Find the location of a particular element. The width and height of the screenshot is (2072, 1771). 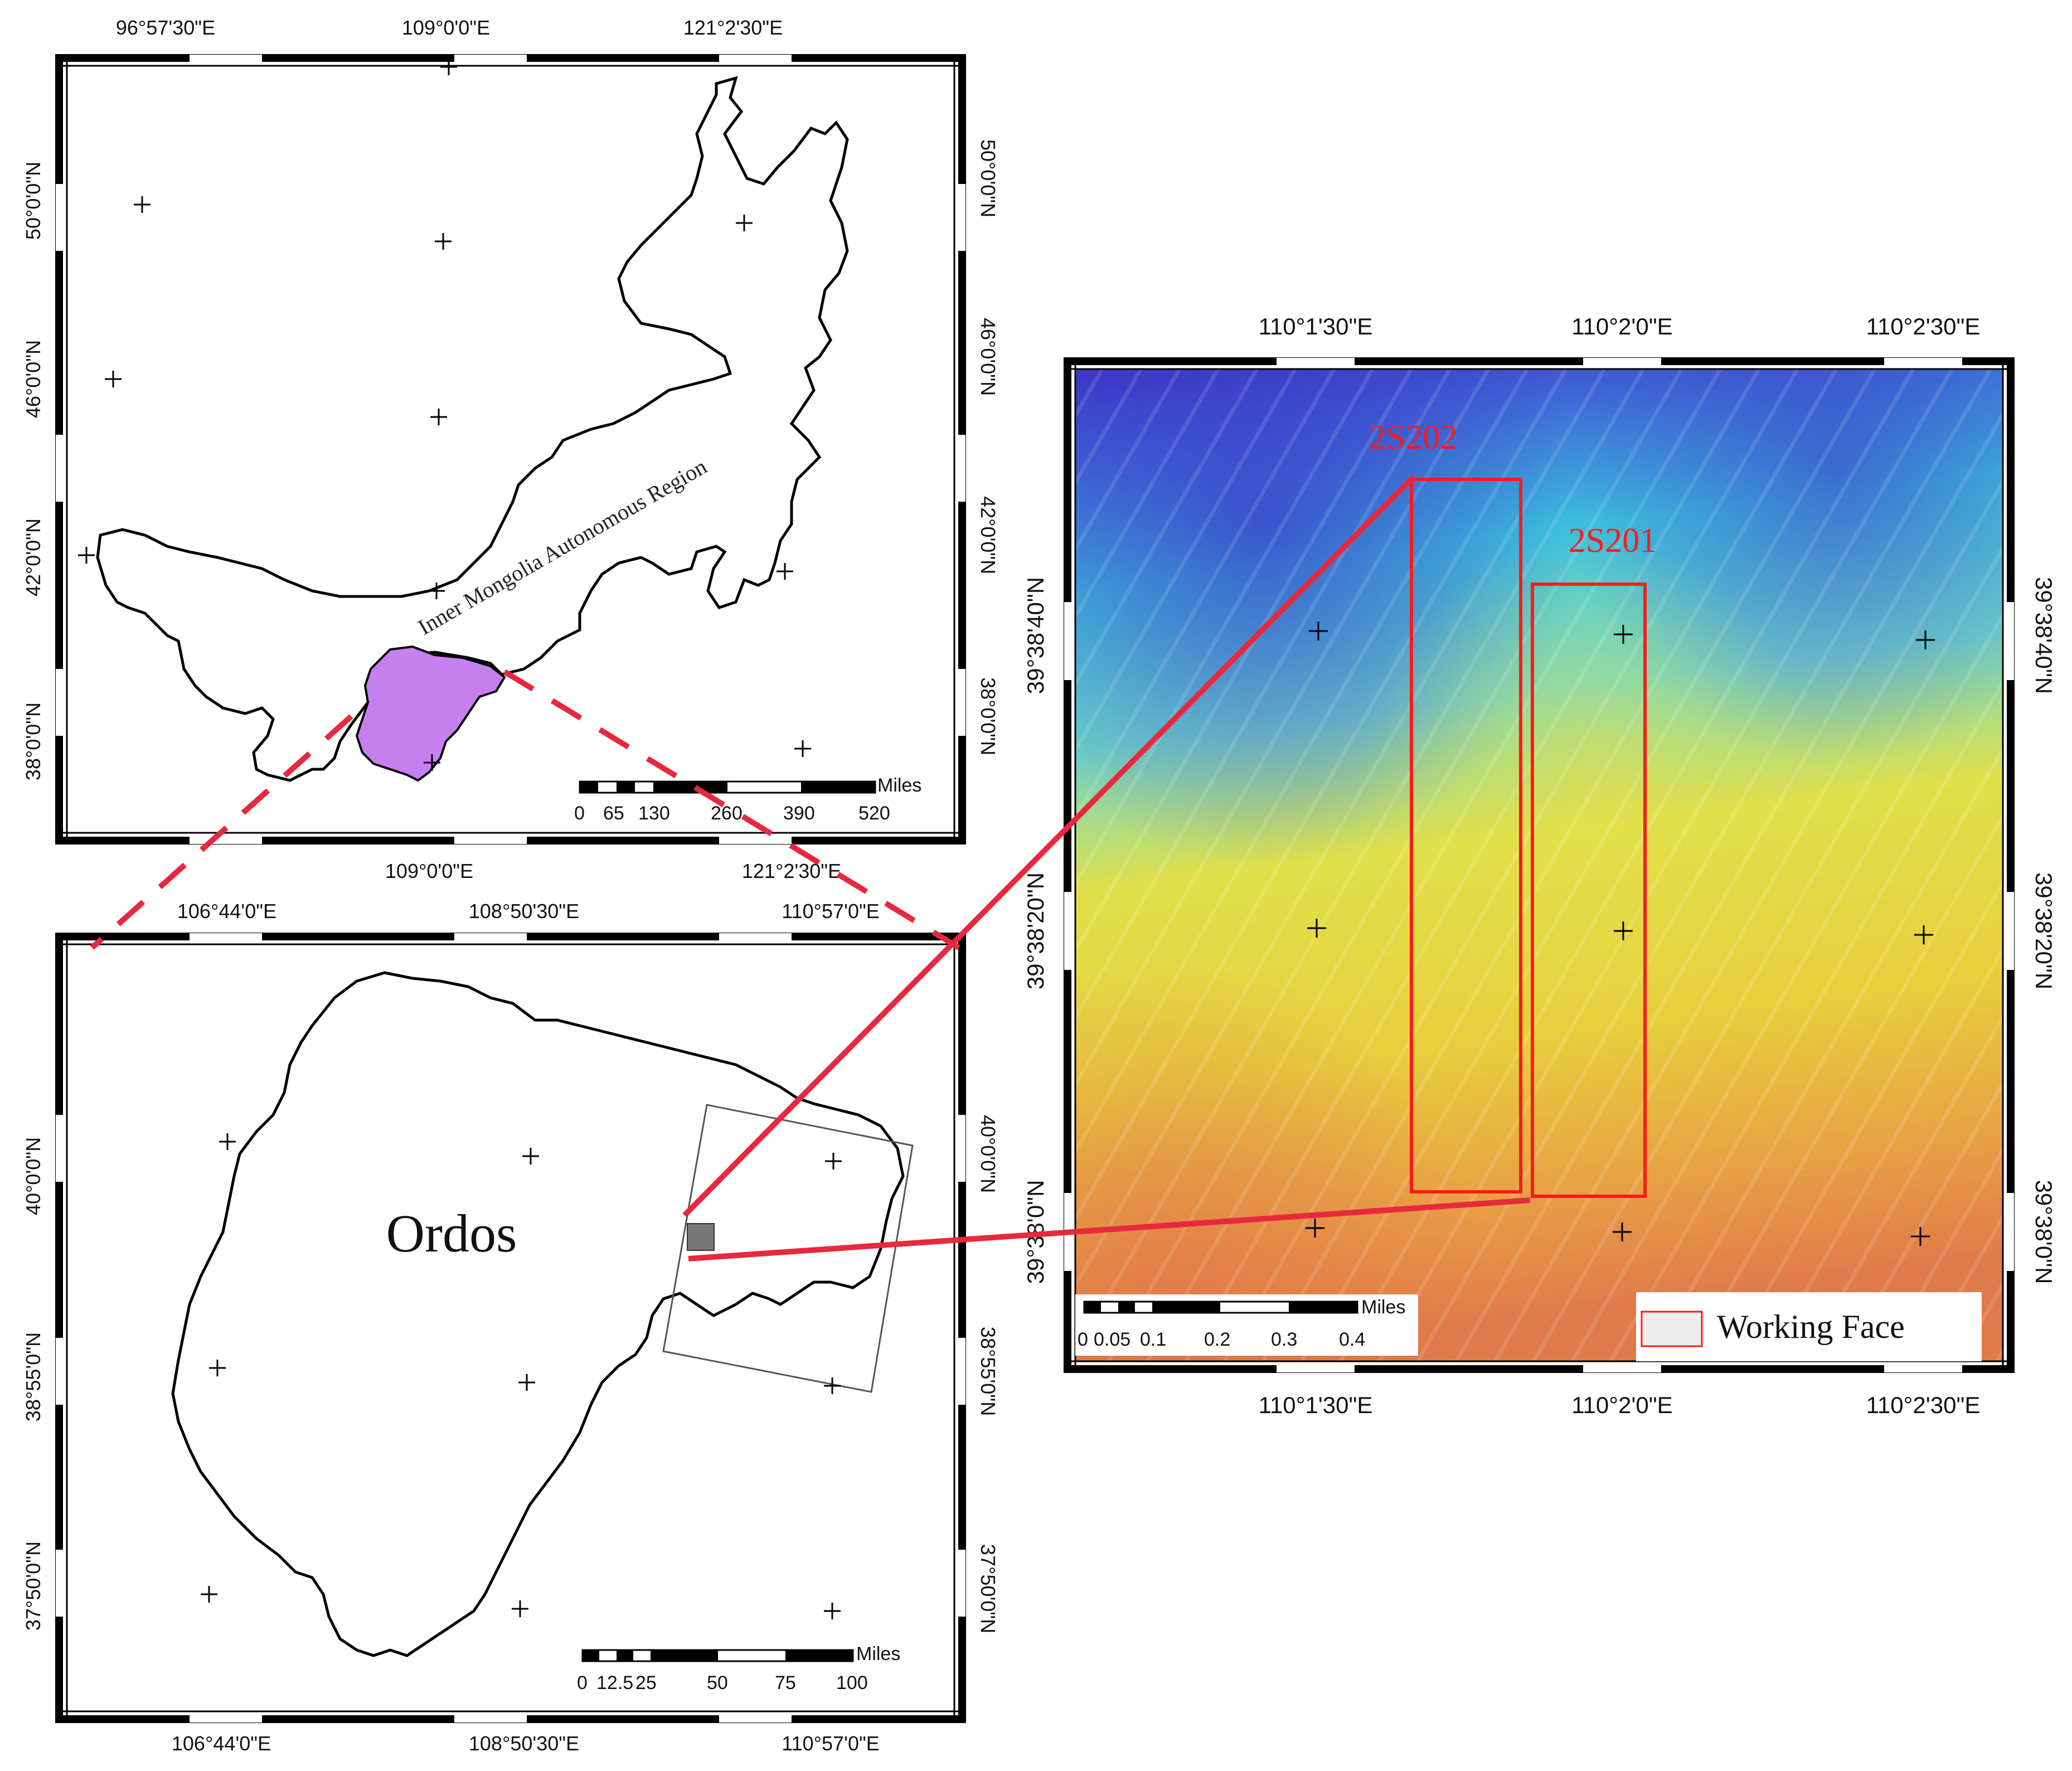

map3-bottom-label-0: 110°1'30"E is located at coordinates (1316, 1405).